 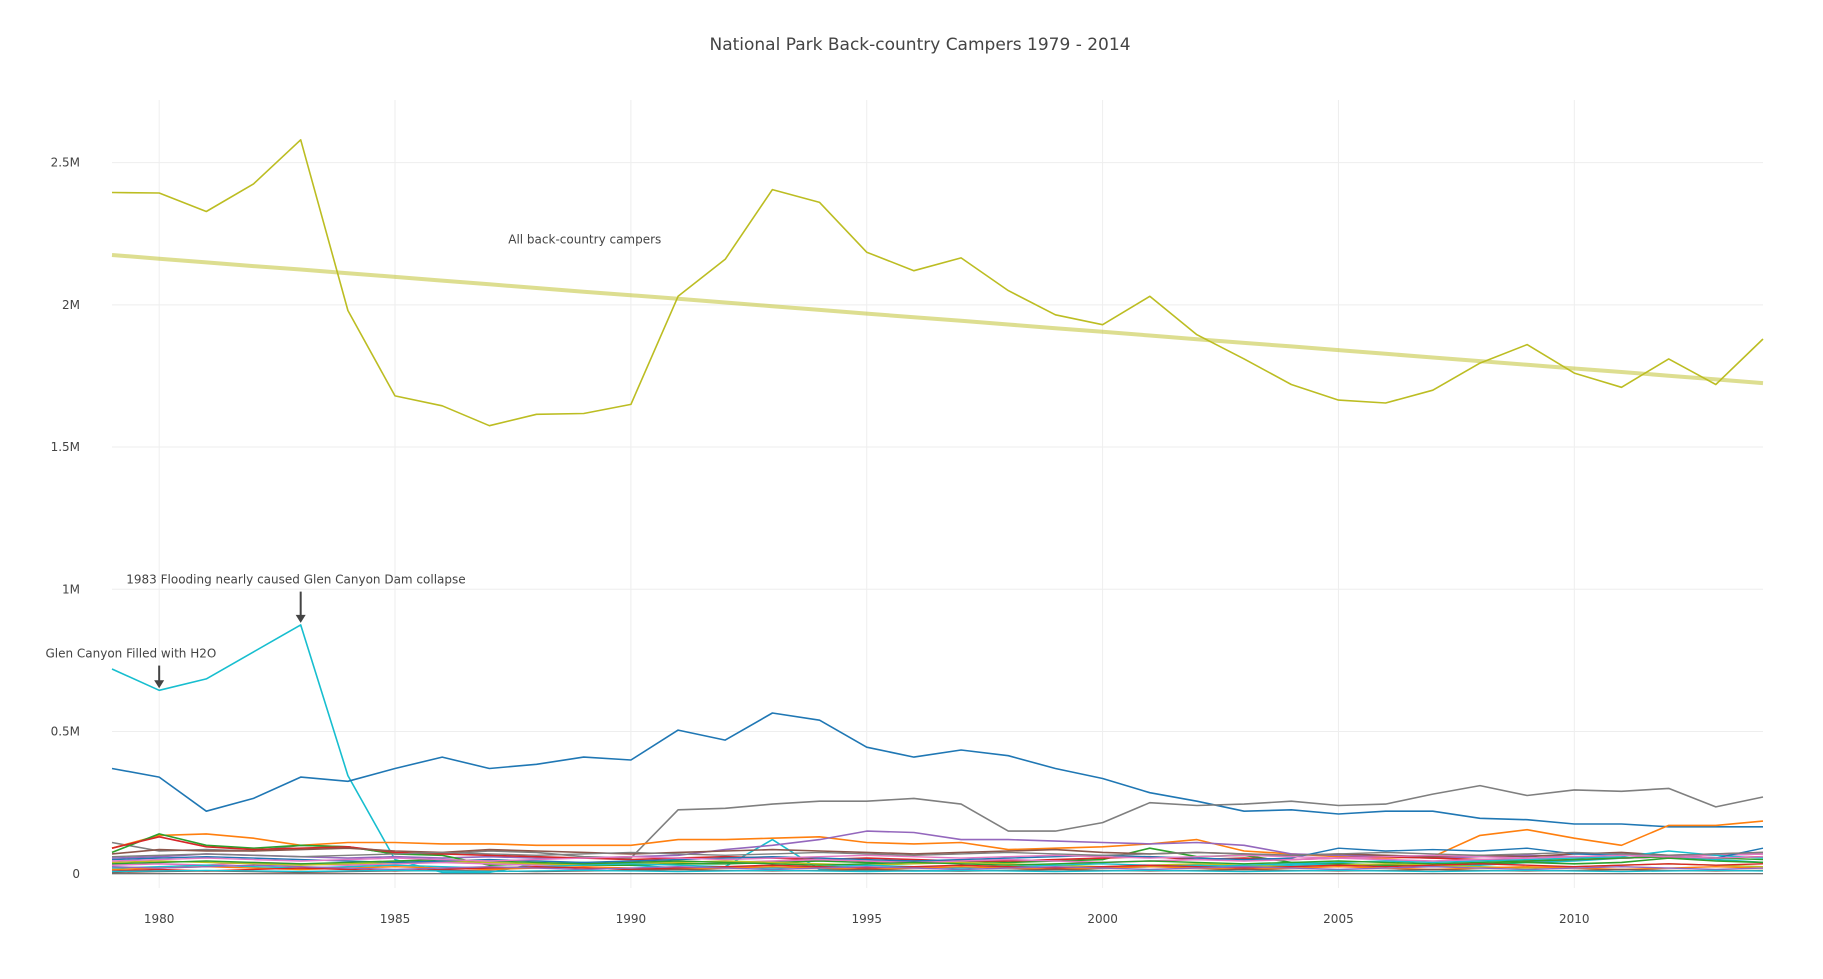 What do you see at coordinates (65, 732) in the screenshot?
I see `y-tick-label: 0.5M` at bounding box center [65, 732].